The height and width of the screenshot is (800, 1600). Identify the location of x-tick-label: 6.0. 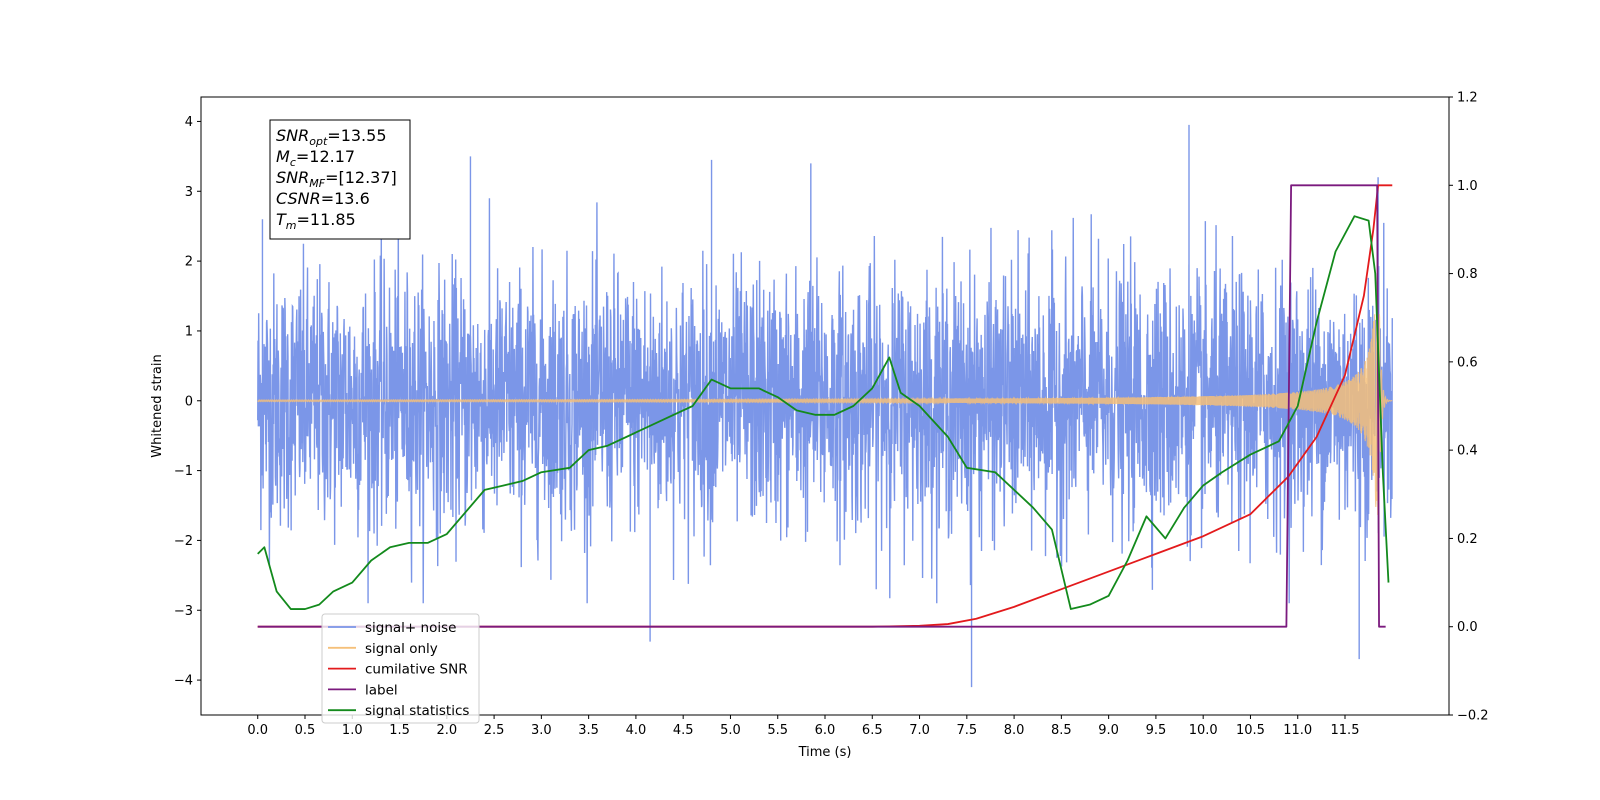
(825, 730).